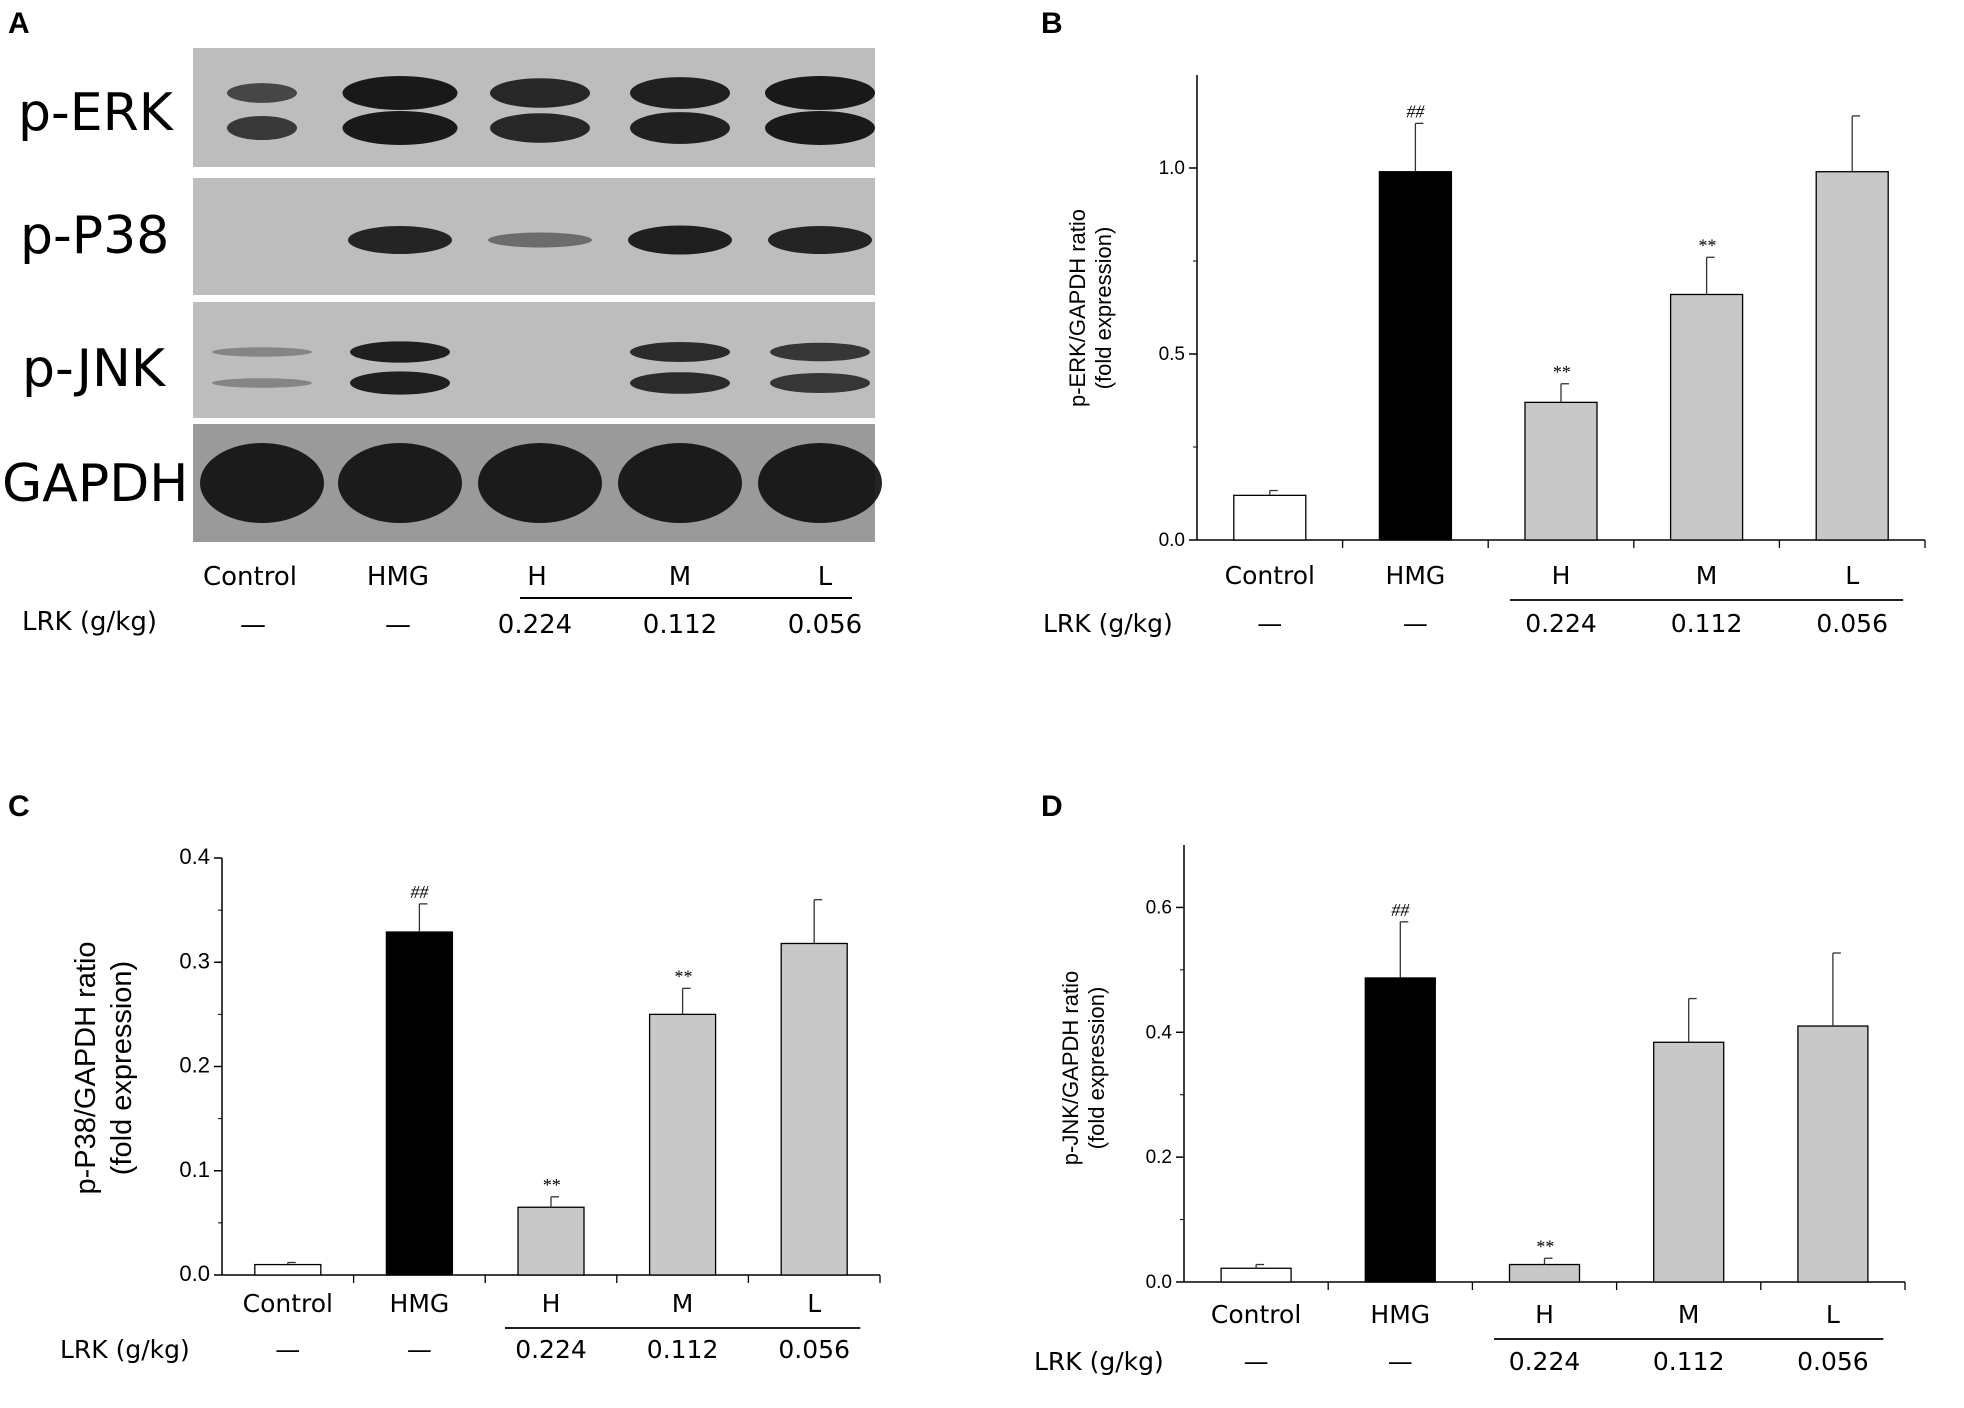 This screenshot has width=1964, height=1408. Describe the element at coordinates (96, 113) in the screenshot. I see `blot-label-p-erk: p-ERK` at that location.